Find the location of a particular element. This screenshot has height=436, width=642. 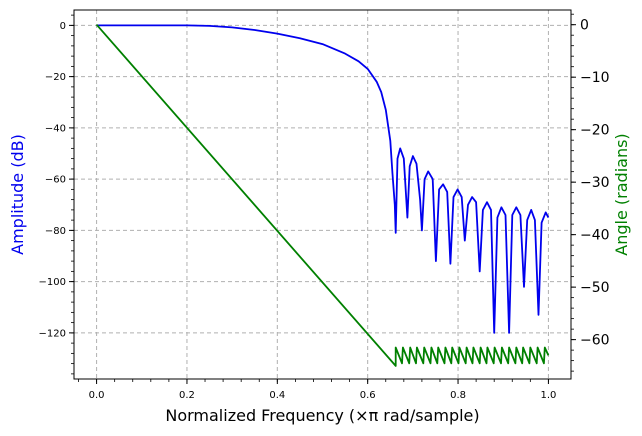

x-tick-label: 0.4 is located at coordinates (277, 395).